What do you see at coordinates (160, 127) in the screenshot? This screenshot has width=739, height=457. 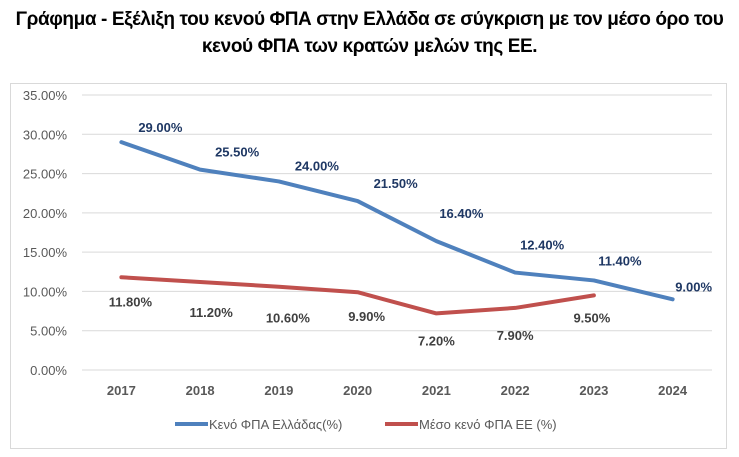 I see `data-label: 29.00%` at bounding box center [160, 127].